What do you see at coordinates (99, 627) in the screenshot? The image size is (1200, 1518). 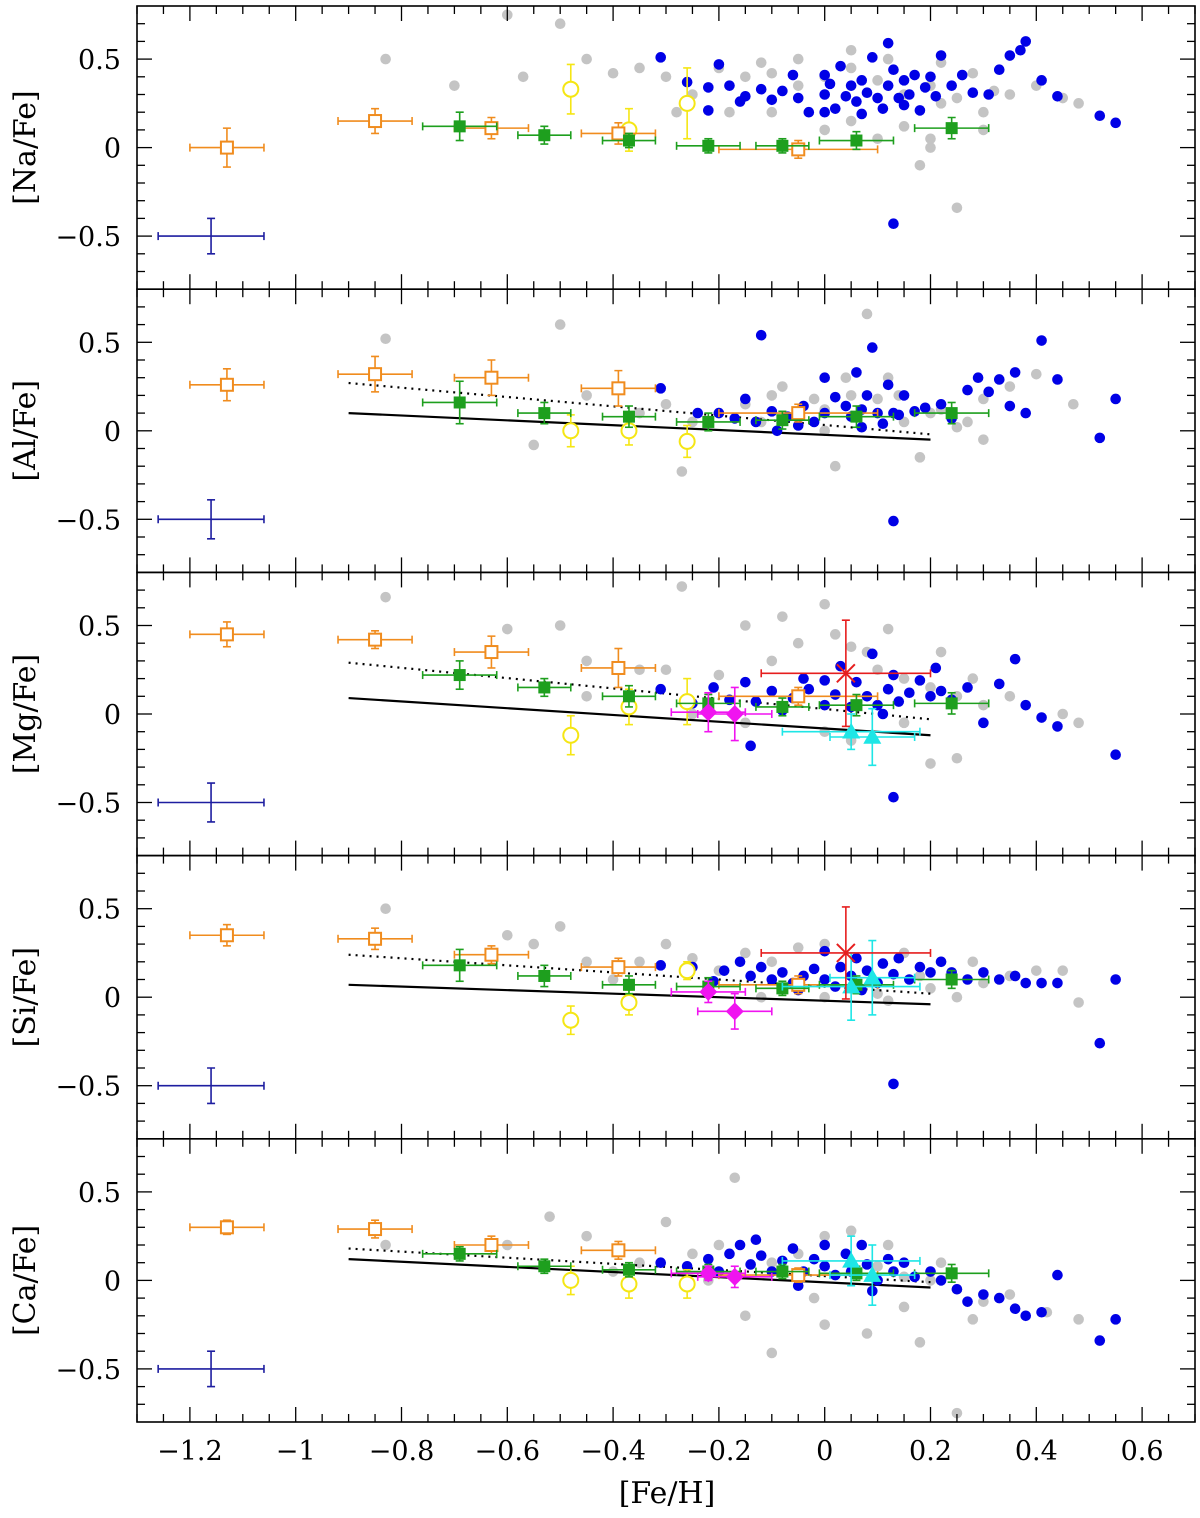 I see `y-tick-label: 0.5` at bounding box center [99, 627].